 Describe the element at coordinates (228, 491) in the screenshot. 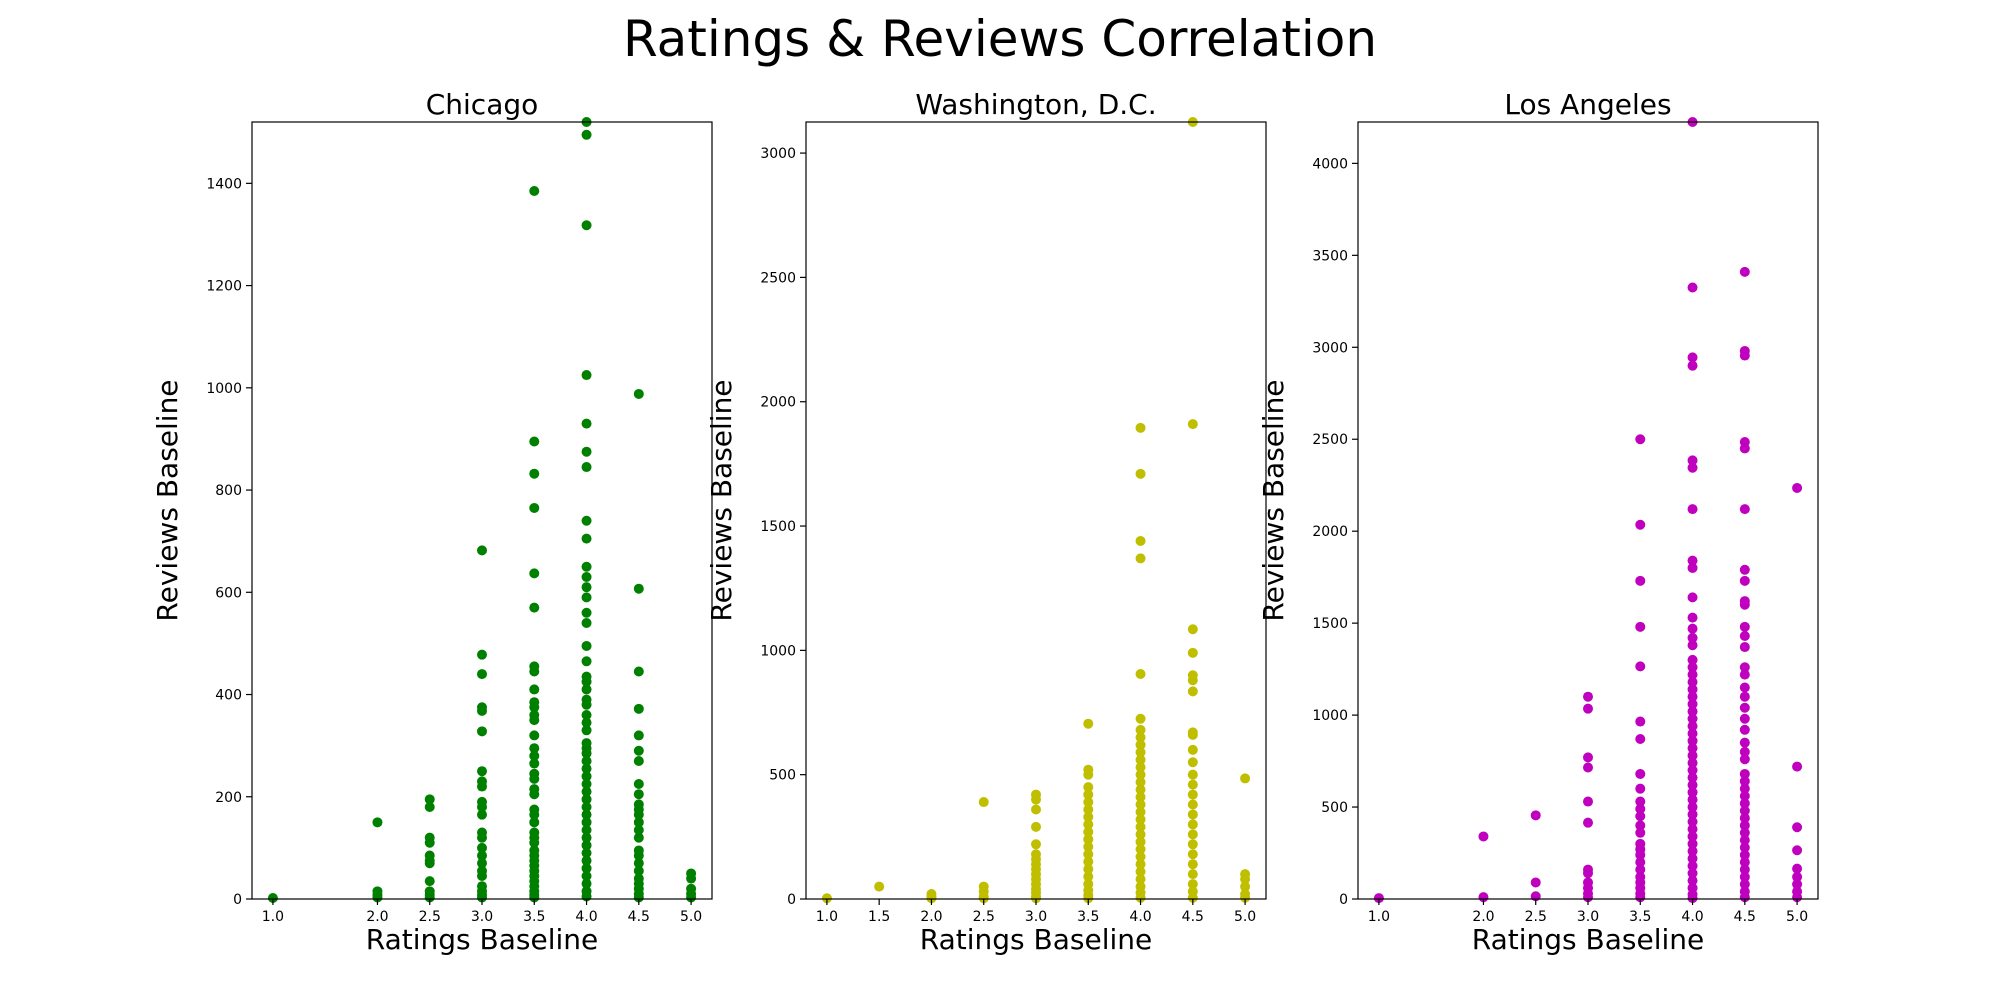

I see `y-tick-label: 800` at that location.